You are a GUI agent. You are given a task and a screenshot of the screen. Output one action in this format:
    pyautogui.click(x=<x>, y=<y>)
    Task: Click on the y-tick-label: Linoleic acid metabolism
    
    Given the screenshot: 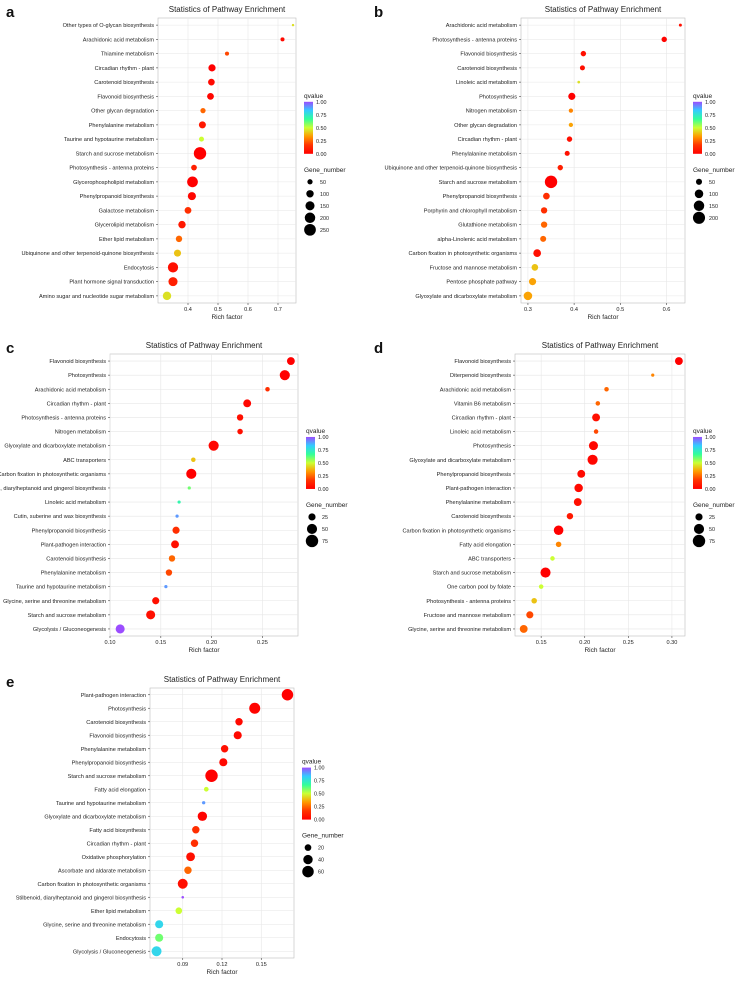 What is the action you would take?
    pyautogui.click(x=486, y=83)
    